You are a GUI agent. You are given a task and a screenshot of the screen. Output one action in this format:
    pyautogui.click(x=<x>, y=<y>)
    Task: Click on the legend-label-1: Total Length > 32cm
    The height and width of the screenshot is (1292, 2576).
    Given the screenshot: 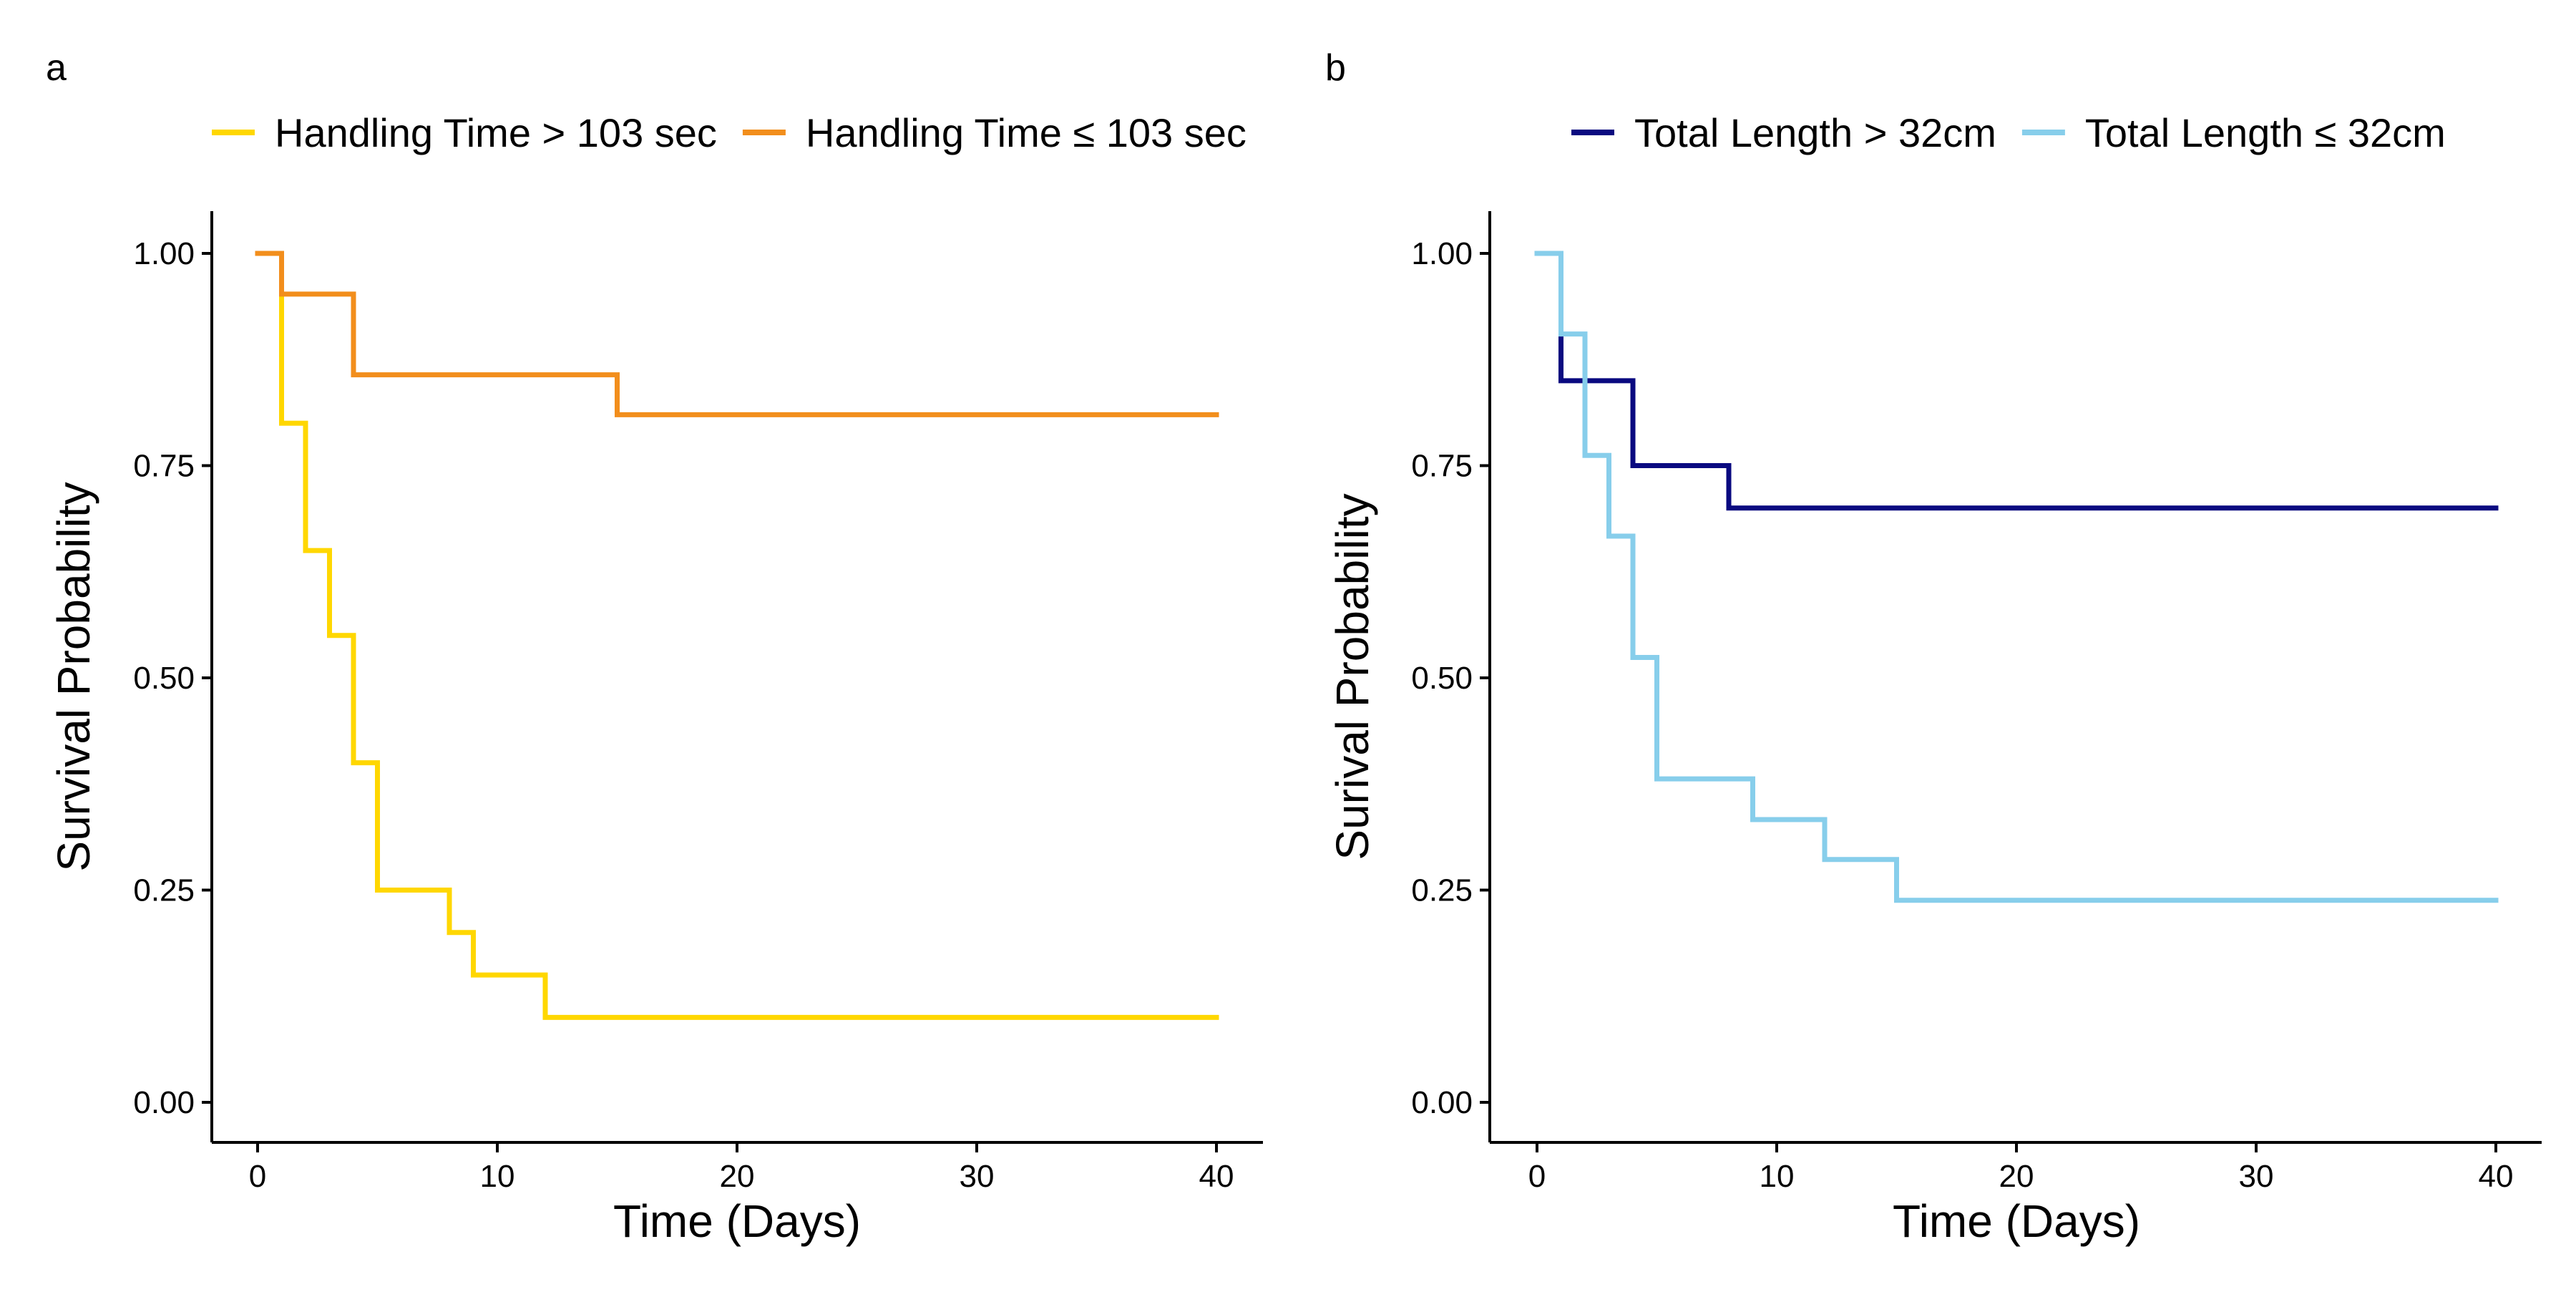 What is the action you would take?
    pyautogui.click(x=1815, y=132)
    